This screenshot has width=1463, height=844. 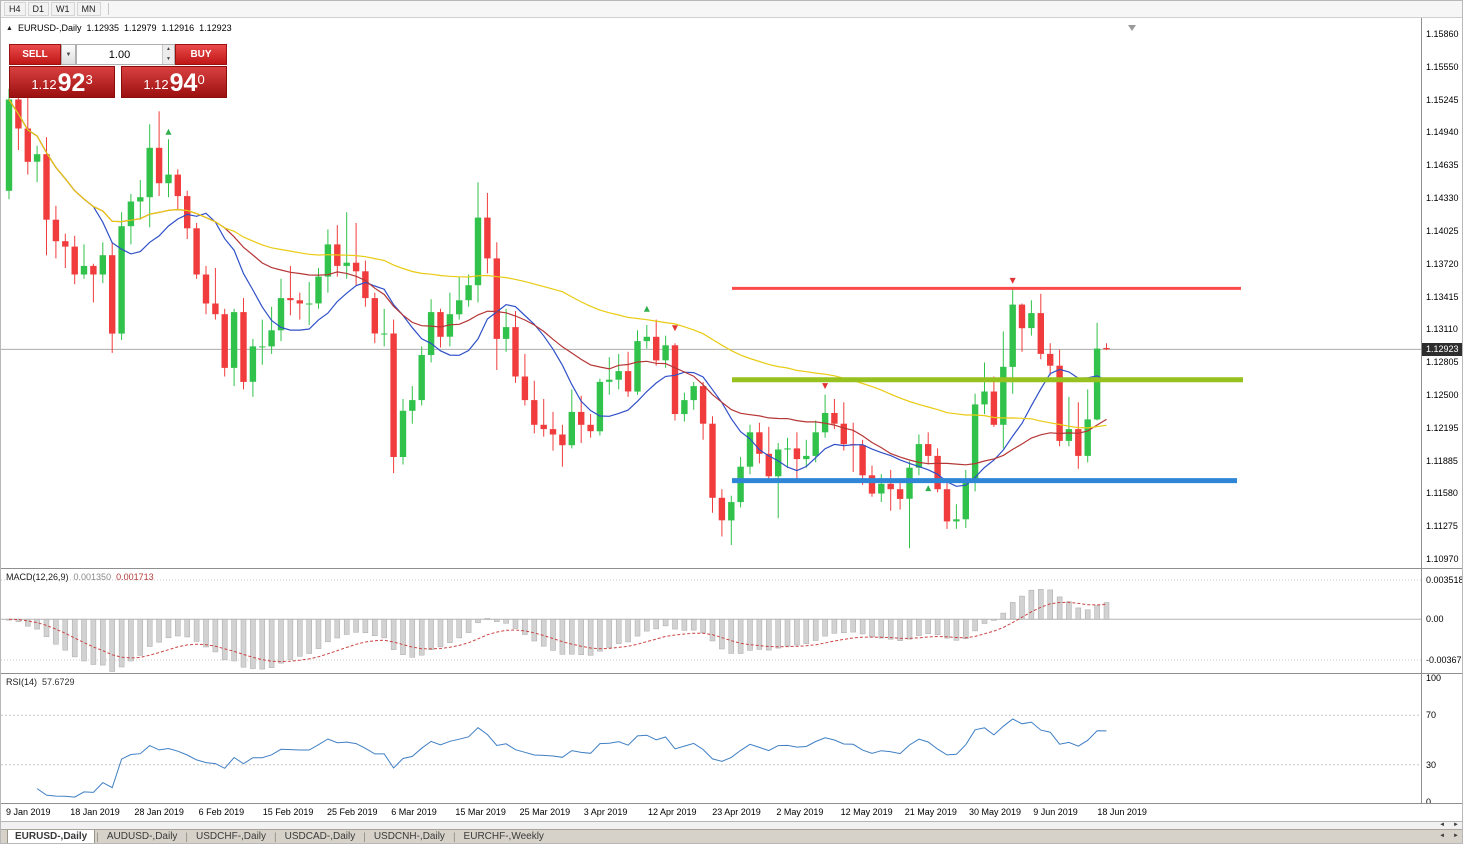 What do you see at coordinates (102, 28) in the screenshot?
I see `ohlc-open: 1.12935` at bounding box center [102, 28].